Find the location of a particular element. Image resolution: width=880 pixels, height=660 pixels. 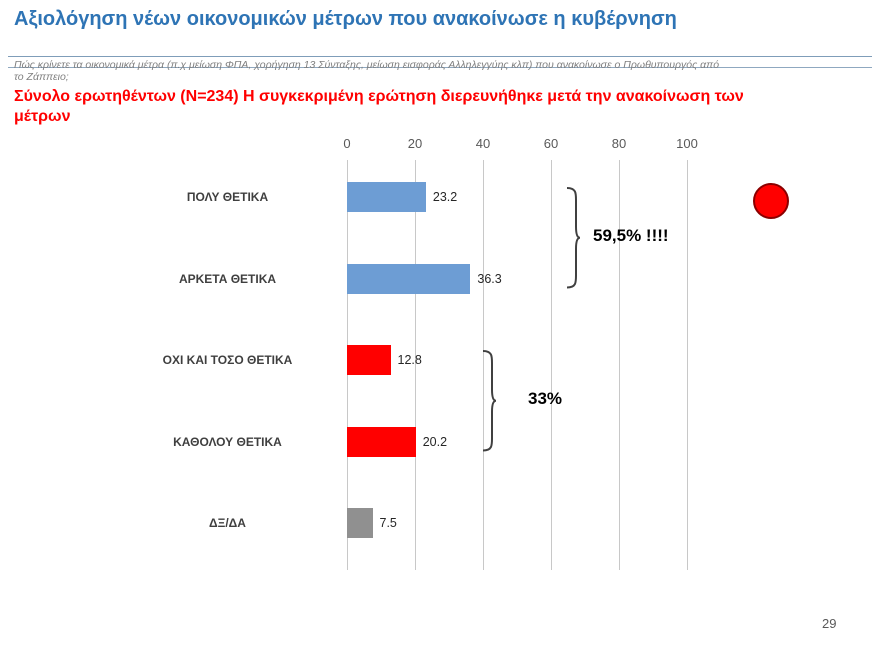

category-label: ΑΡΚΕΤΑ ΘΕΤΙΚΑ is located at coordinates (227, 278).